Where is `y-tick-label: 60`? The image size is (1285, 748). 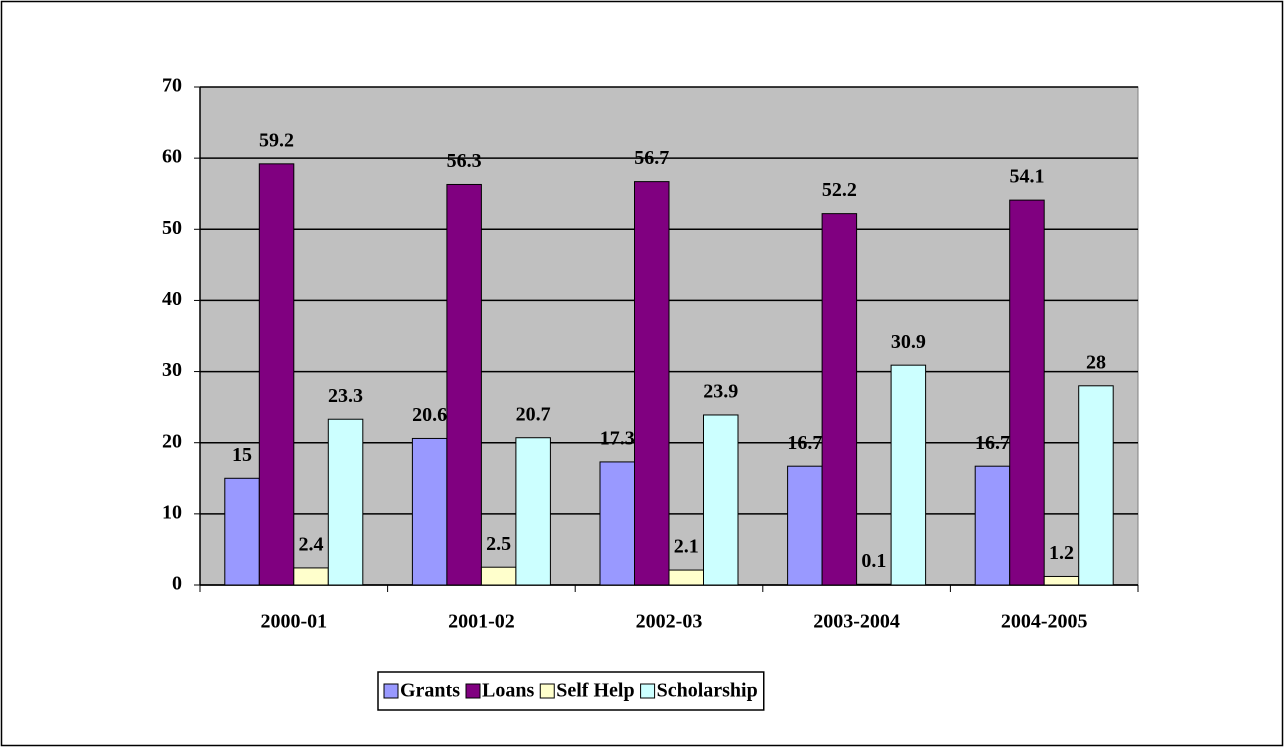 y-tick-label: 60 is located at coordinates (172, 157).